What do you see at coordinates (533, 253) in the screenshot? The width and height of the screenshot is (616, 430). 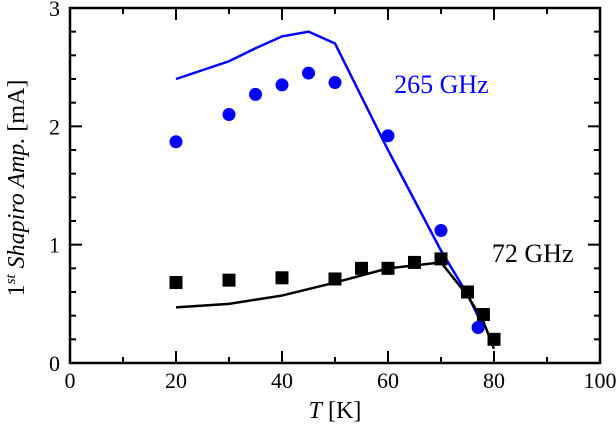 I see `series-annotation: 72 GHz` at bounding box center [533, 253].